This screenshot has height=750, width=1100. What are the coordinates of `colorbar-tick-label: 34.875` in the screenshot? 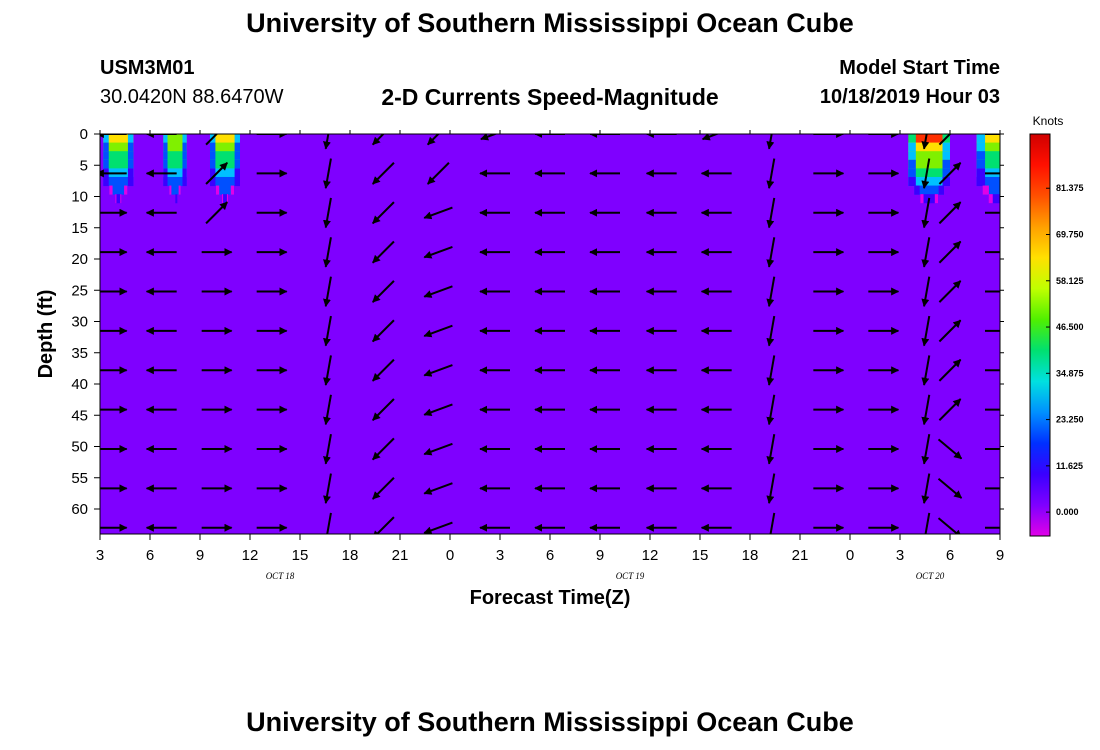 It's located at (1070, 373).